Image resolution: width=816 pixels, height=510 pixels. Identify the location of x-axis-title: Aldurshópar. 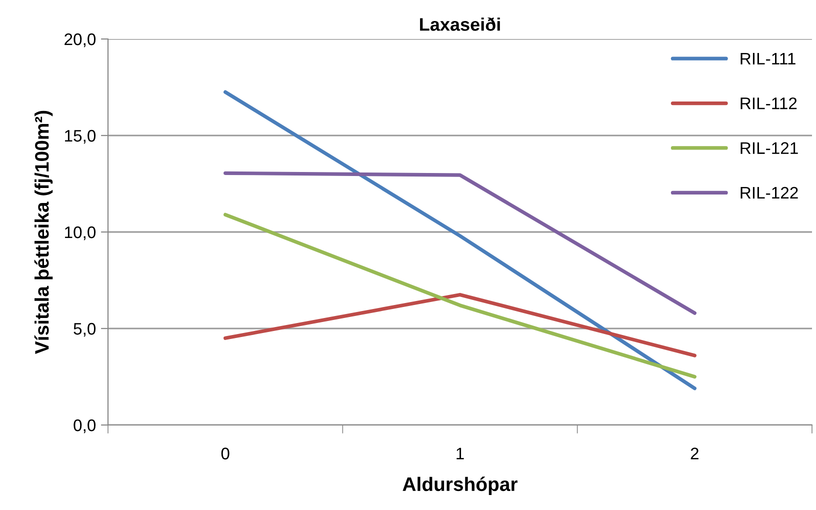
(460, 485).